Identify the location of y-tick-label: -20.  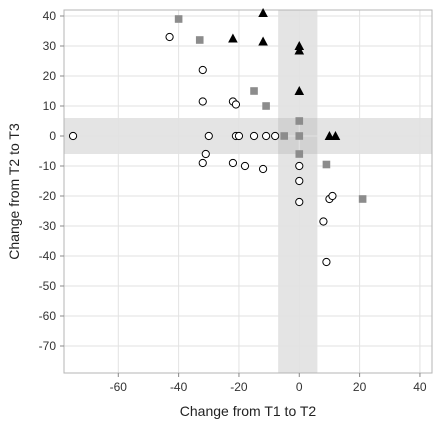
(48, 196).